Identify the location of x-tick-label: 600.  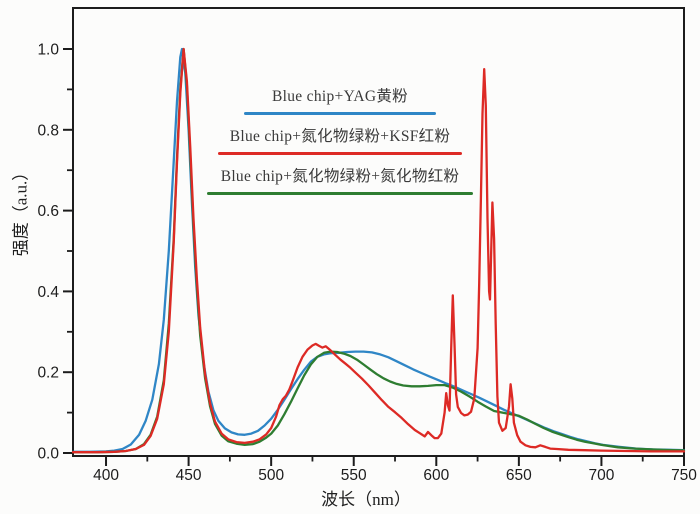
(436, 475).